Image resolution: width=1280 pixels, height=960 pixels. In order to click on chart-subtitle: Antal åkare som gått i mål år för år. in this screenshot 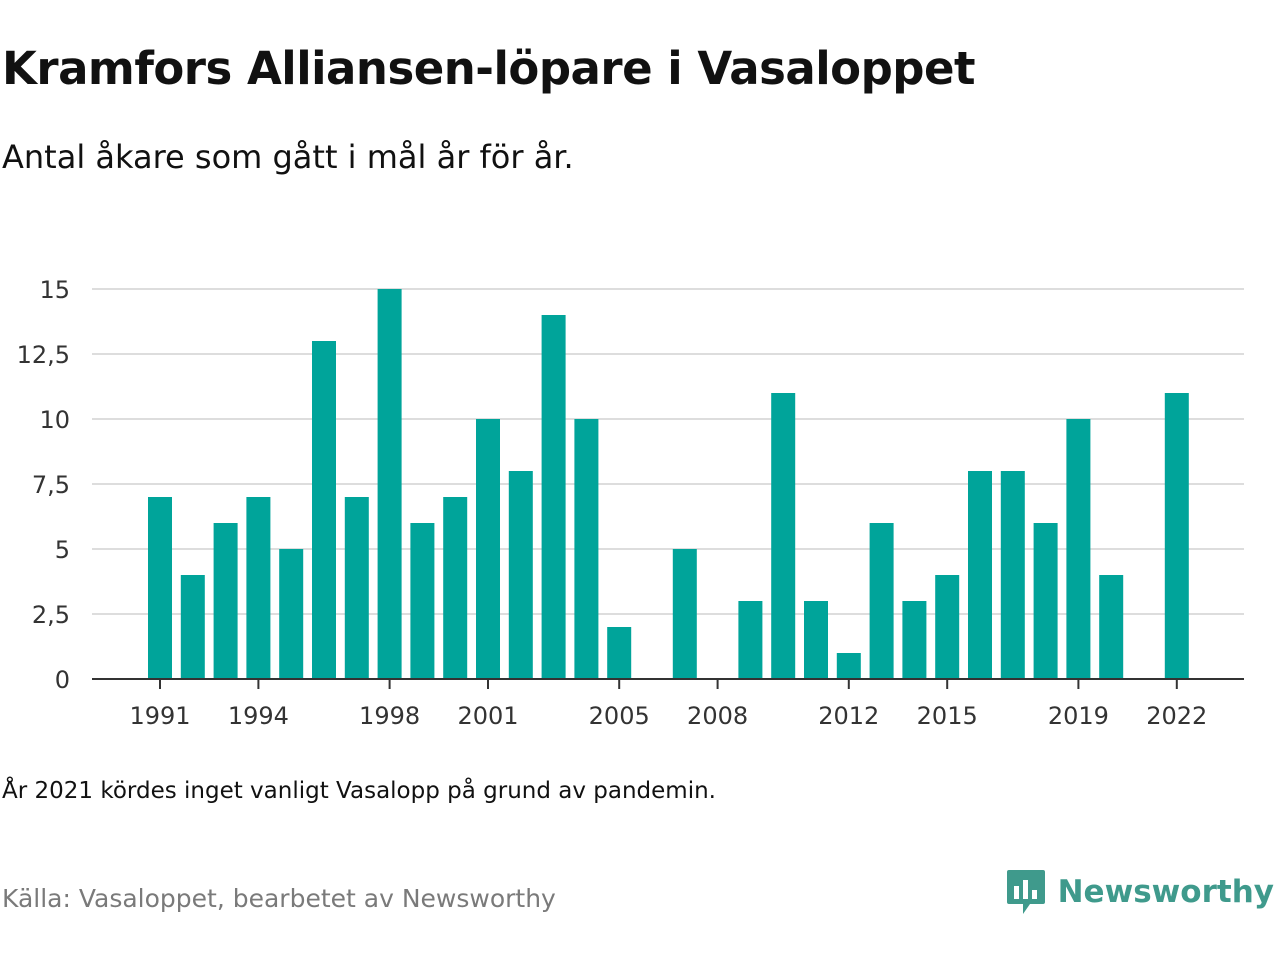, I will do `click(288, 157)`.